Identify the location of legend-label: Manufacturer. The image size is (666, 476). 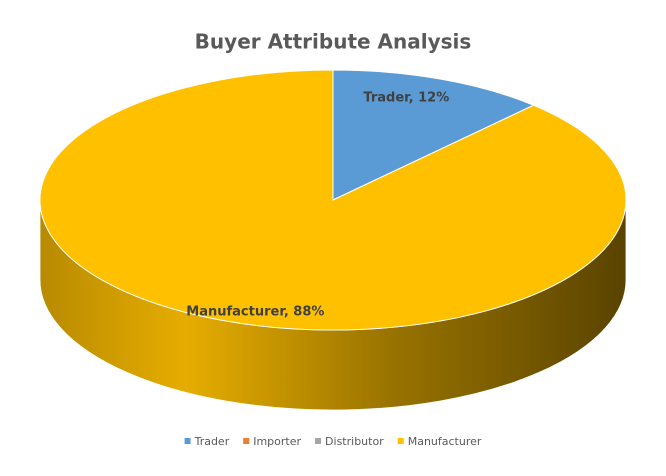
(445, 441).